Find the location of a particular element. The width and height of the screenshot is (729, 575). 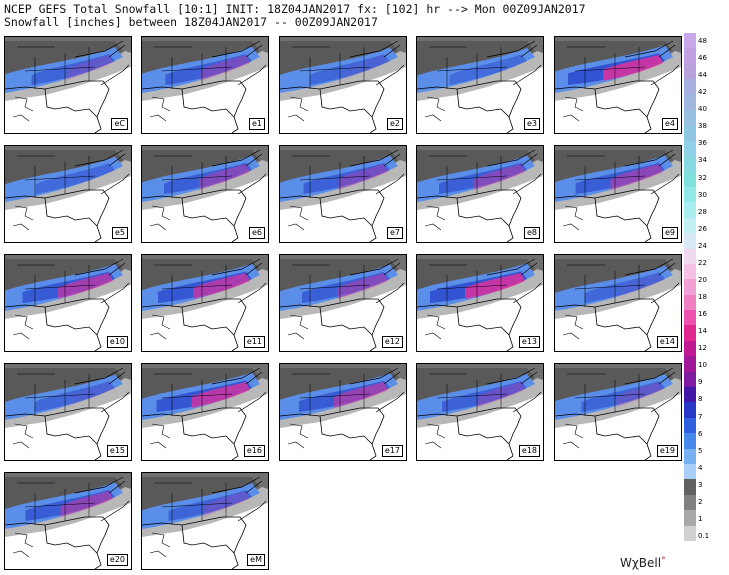

snowfall-colorbar is located at coordinates (690, 287).